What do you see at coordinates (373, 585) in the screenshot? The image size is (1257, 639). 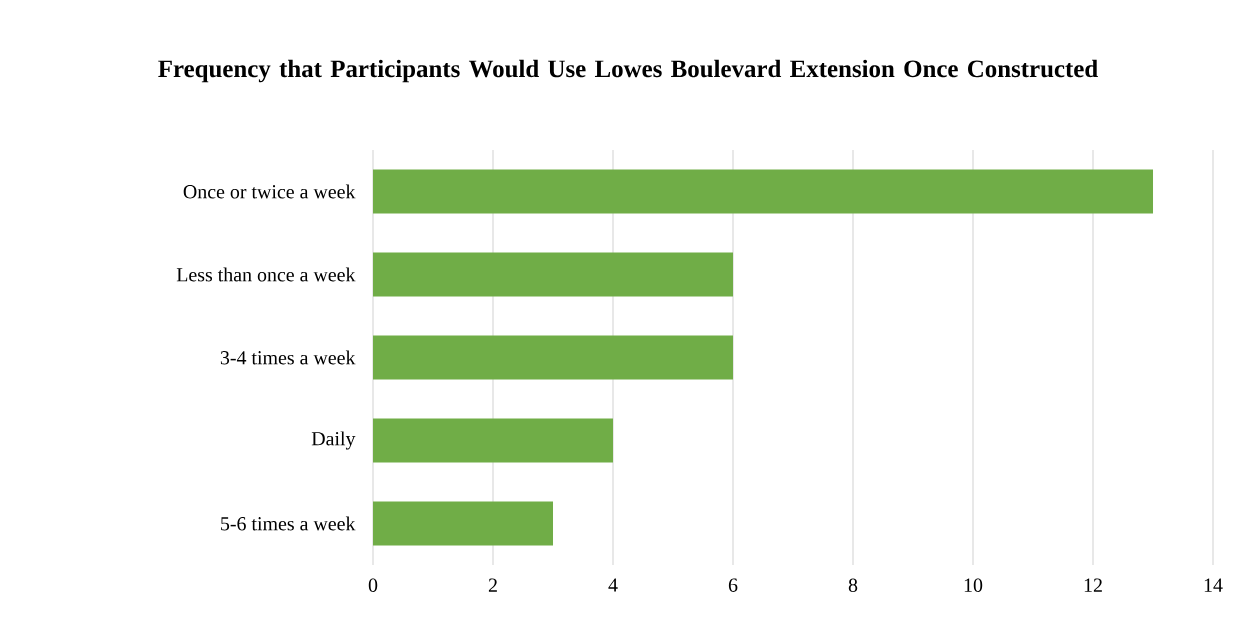 I see `x-tick-label: 0` at bounding box center [373, 585].